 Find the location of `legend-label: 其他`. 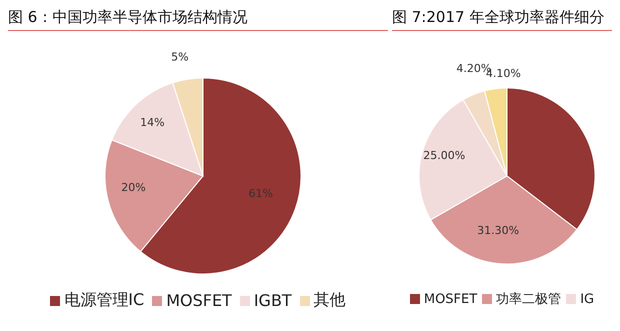

legend-label: 其他 is located at coordinates (330, 300).